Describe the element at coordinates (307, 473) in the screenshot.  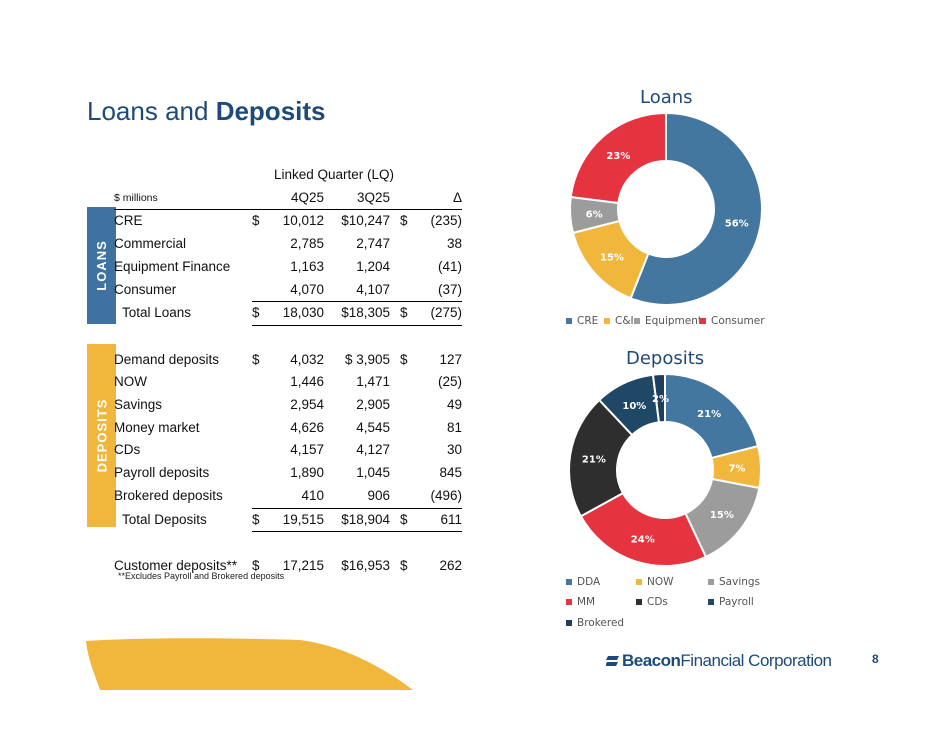
I see `cell-v1: 1,890` at that location.